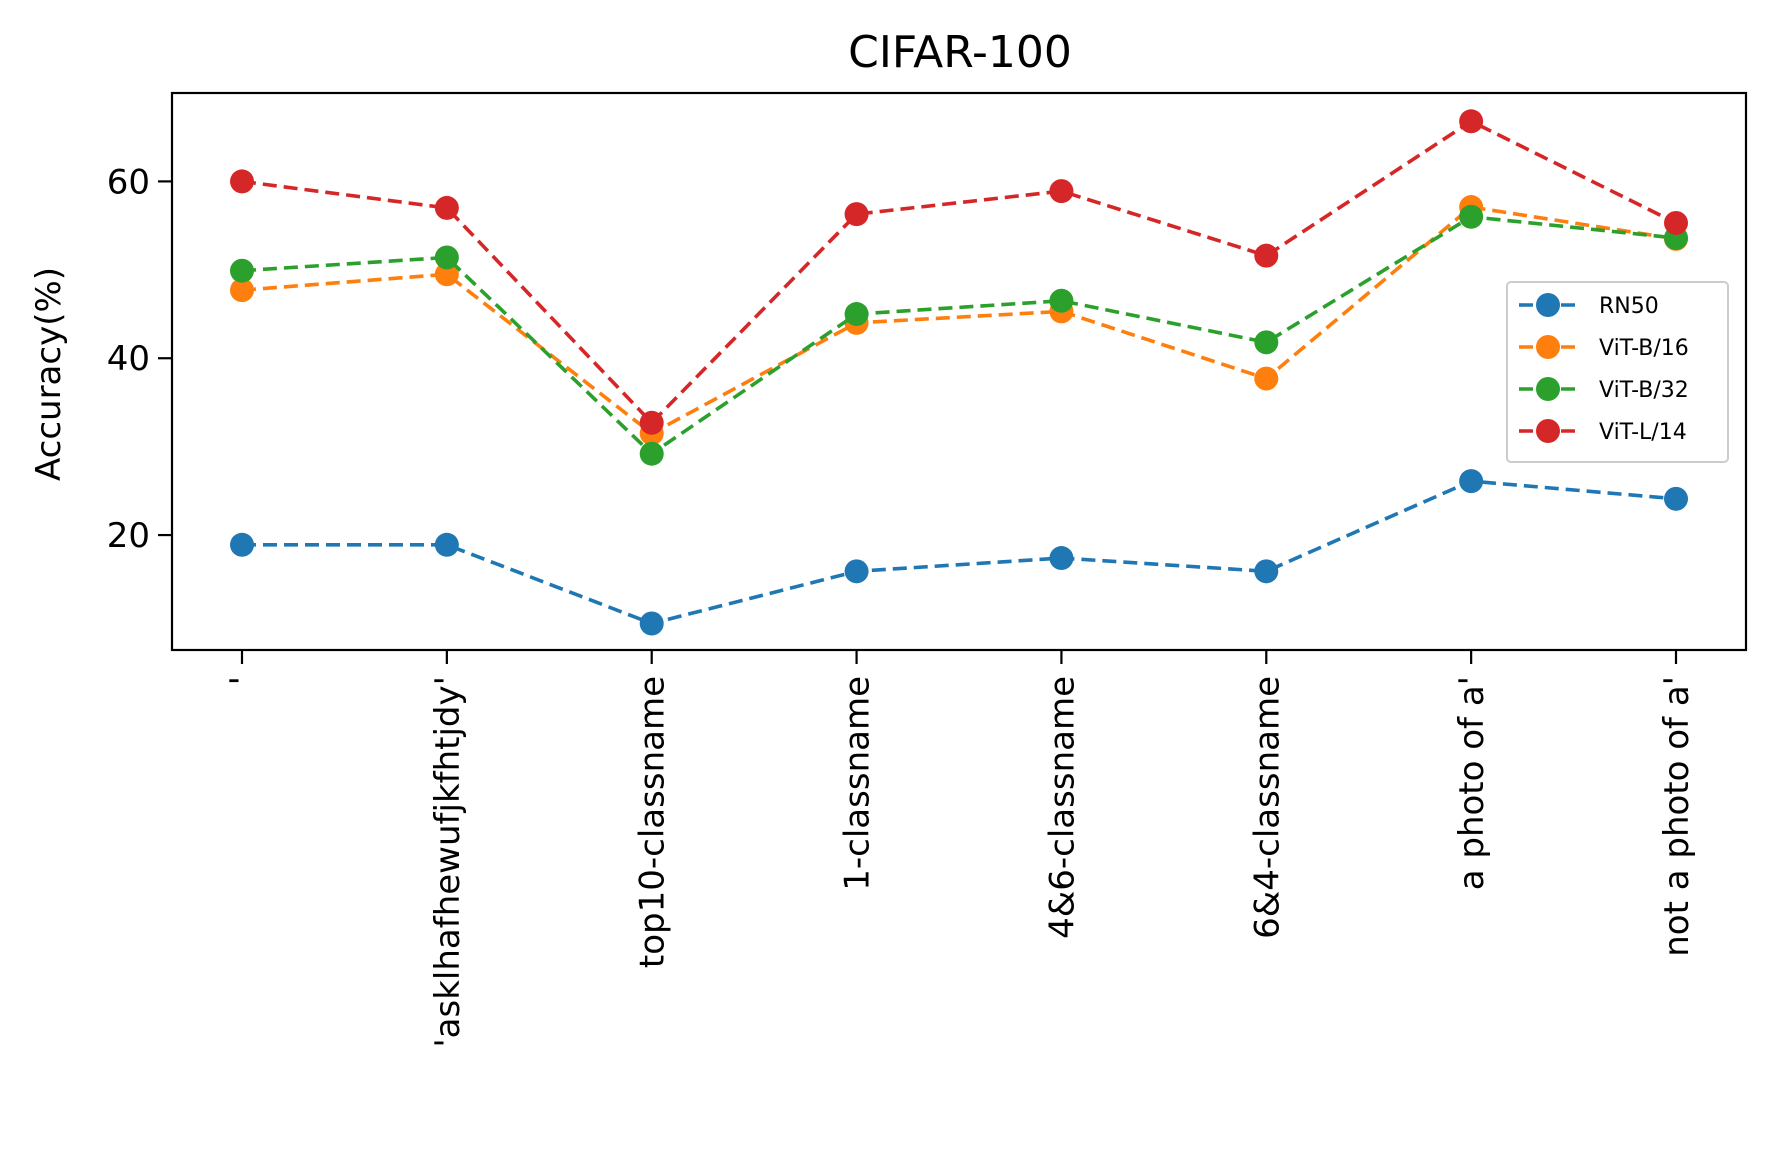 Image resolution: width=1770 pixels, height=1163 pixels. I want to click on legend: RN50 ViT-B/16 ViT-B/32 ViT-L/14, so click(1617, 372).